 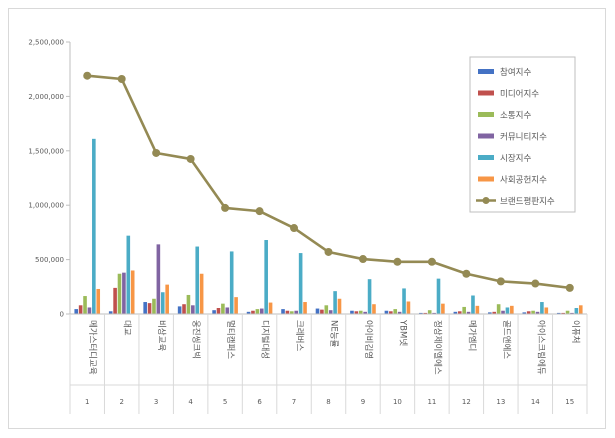 I want to click on x-rank-label: 9, so click(x=363, y=402).